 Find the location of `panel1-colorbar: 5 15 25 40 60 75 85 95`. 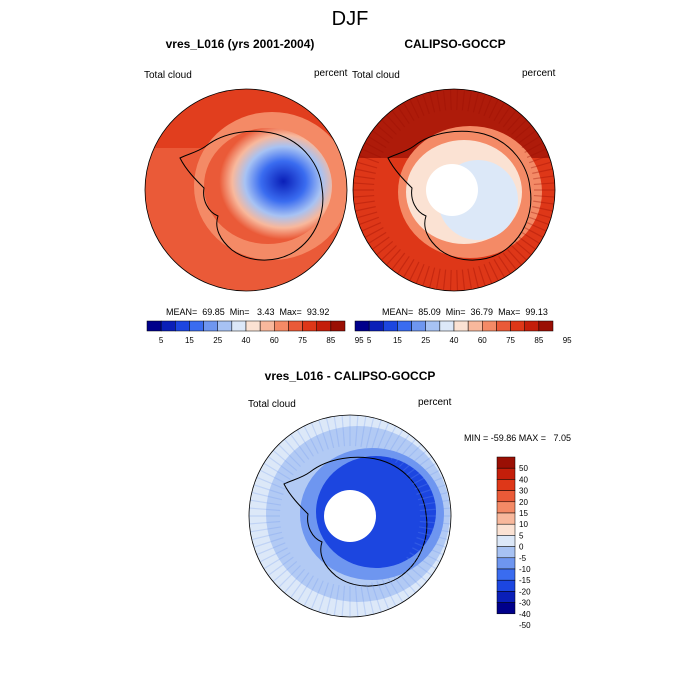

panel1-colorbar: 5 15 25 40 60 75 85 95 is located at coordinates (255, 332).